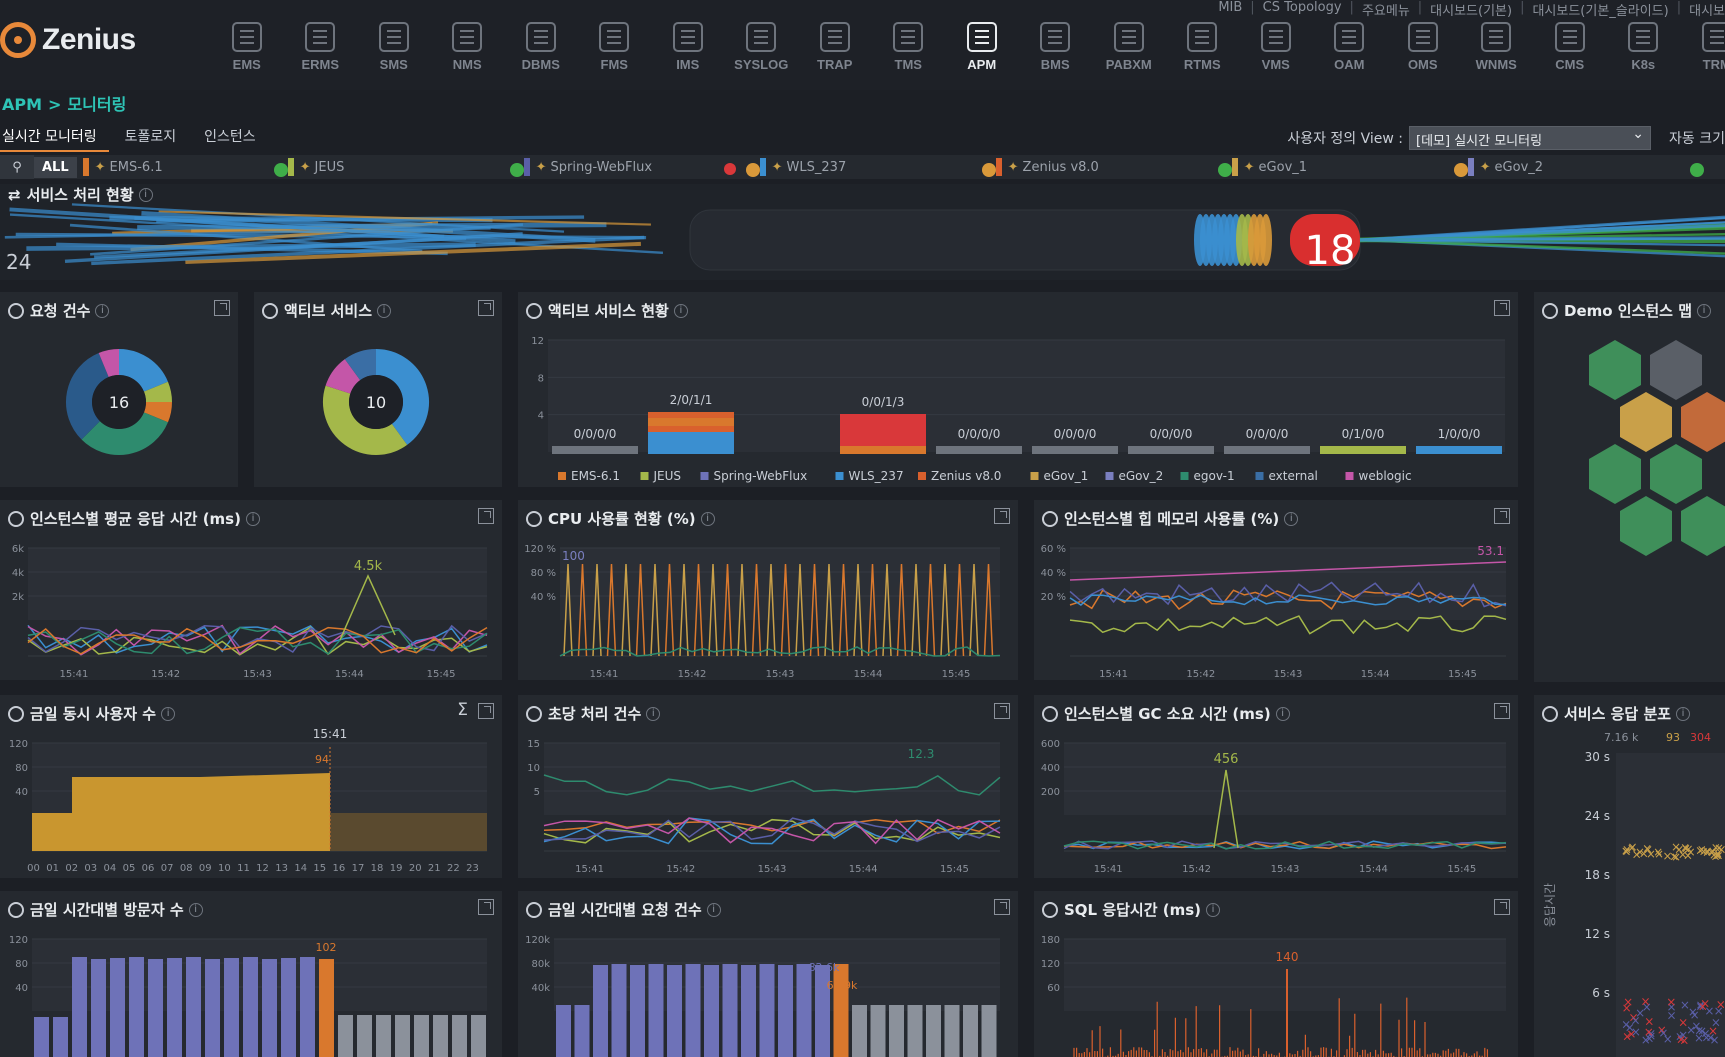 The image size is (1725, 1057). What do you see at coordinates (1259, 476) in the screenshot?
I see `legend-swatch` at bounding box center [1259, 476].